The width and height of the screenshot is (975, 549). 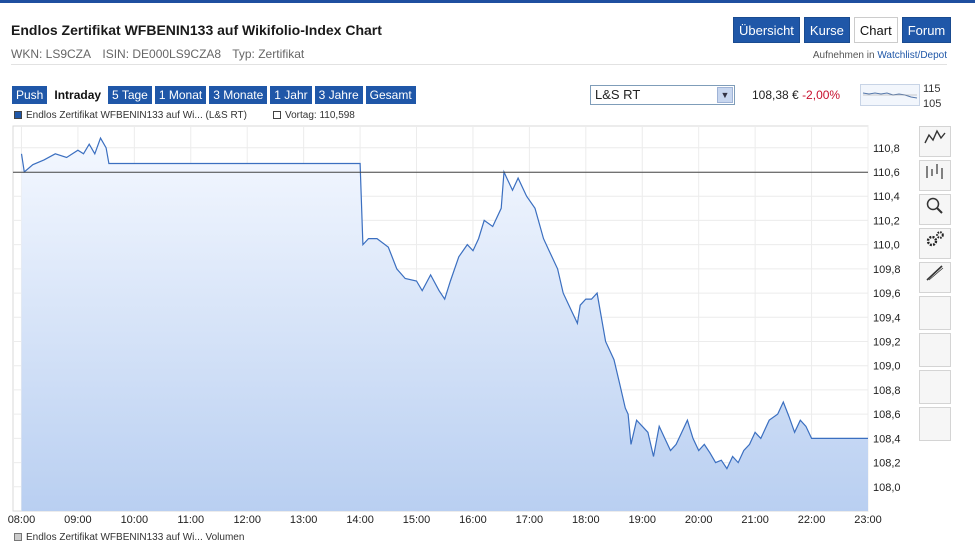 I want to click on y-tick-label: 109,6, so click(x=887, y=294).